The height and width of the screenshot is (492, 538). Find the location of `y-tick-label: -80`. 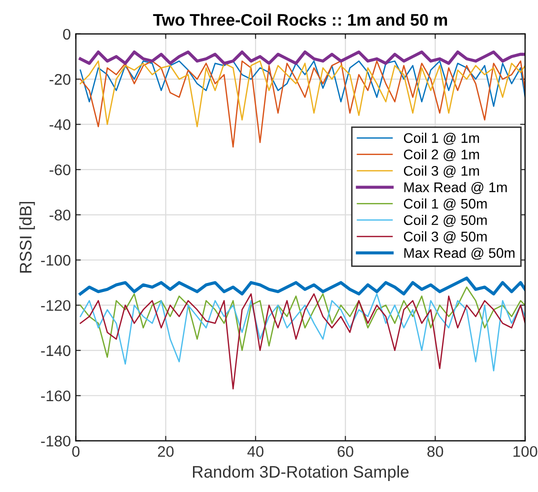

y-tick-label: -80 is located at coordinates (60, 215).